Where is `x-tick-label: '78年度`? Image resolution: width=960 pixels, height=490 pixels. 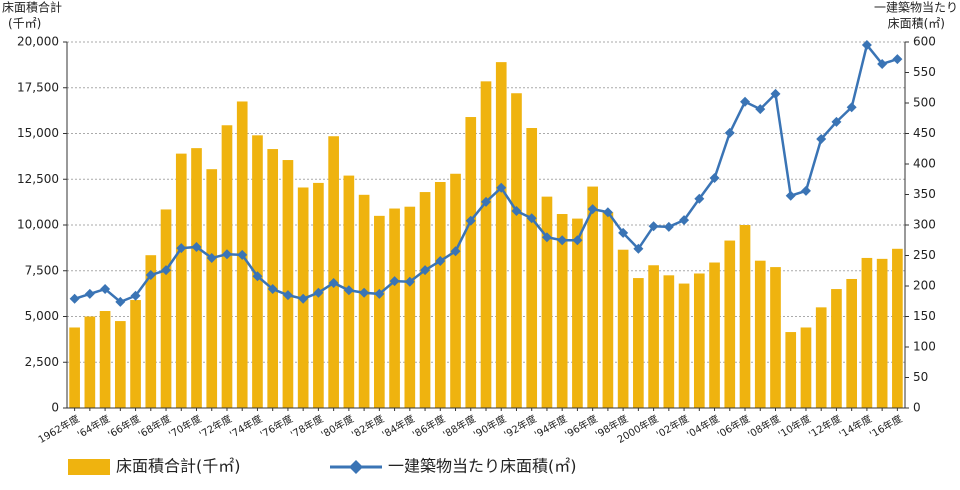
x-tick-label: '78年度 is located at coordinates (306, 426).